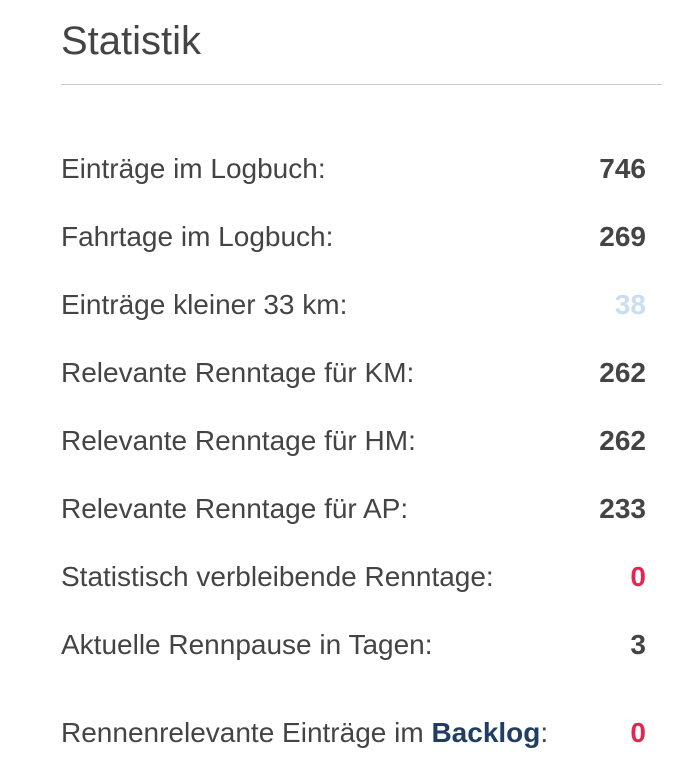  I want to click on stat-row-race-days-hm: Relevante Renntage für HM: 262, so click(353, 441).